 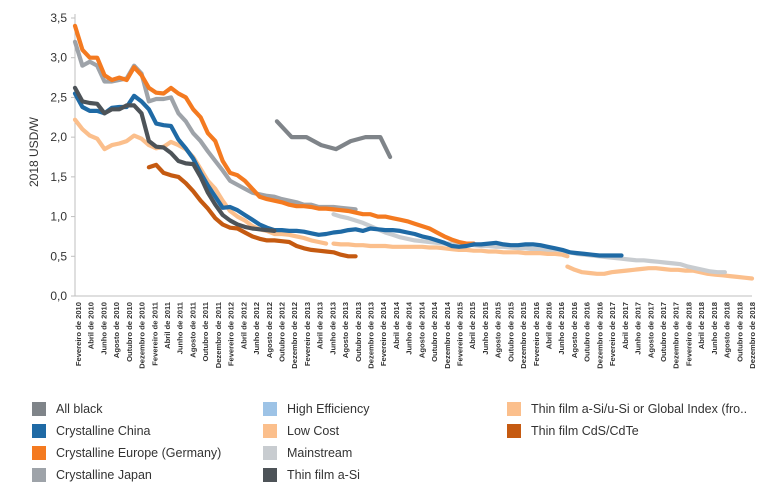 I want to click on series-line-crystalline-japan, so click(x=215, y=125).